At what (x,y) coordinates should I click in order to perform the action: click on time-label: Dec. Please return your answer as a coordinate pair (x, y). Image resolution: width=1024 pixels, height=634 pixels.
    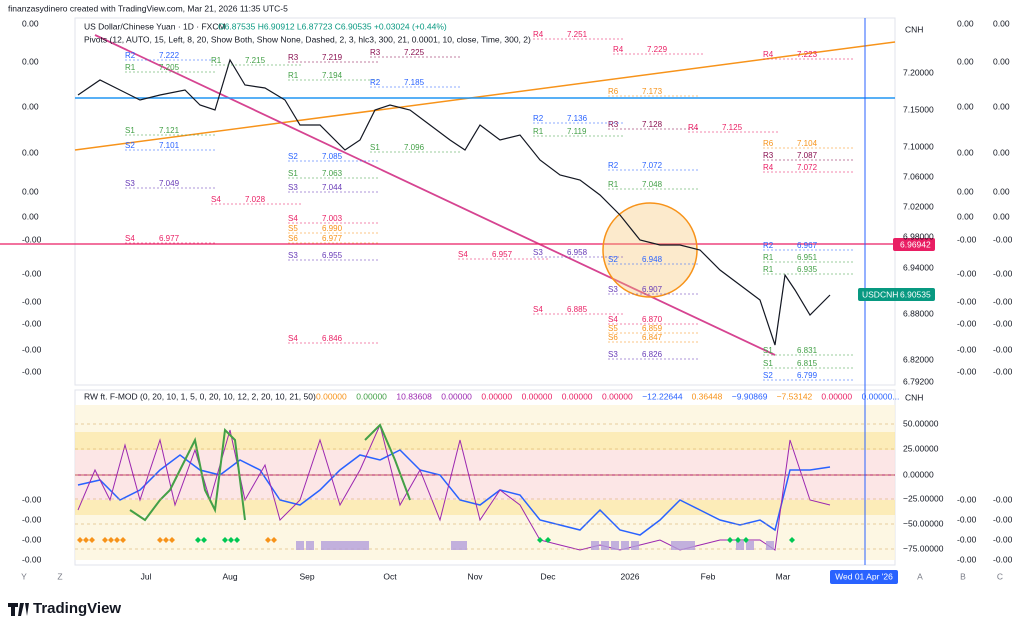
    Looking at the image, I should click on (548, 576).